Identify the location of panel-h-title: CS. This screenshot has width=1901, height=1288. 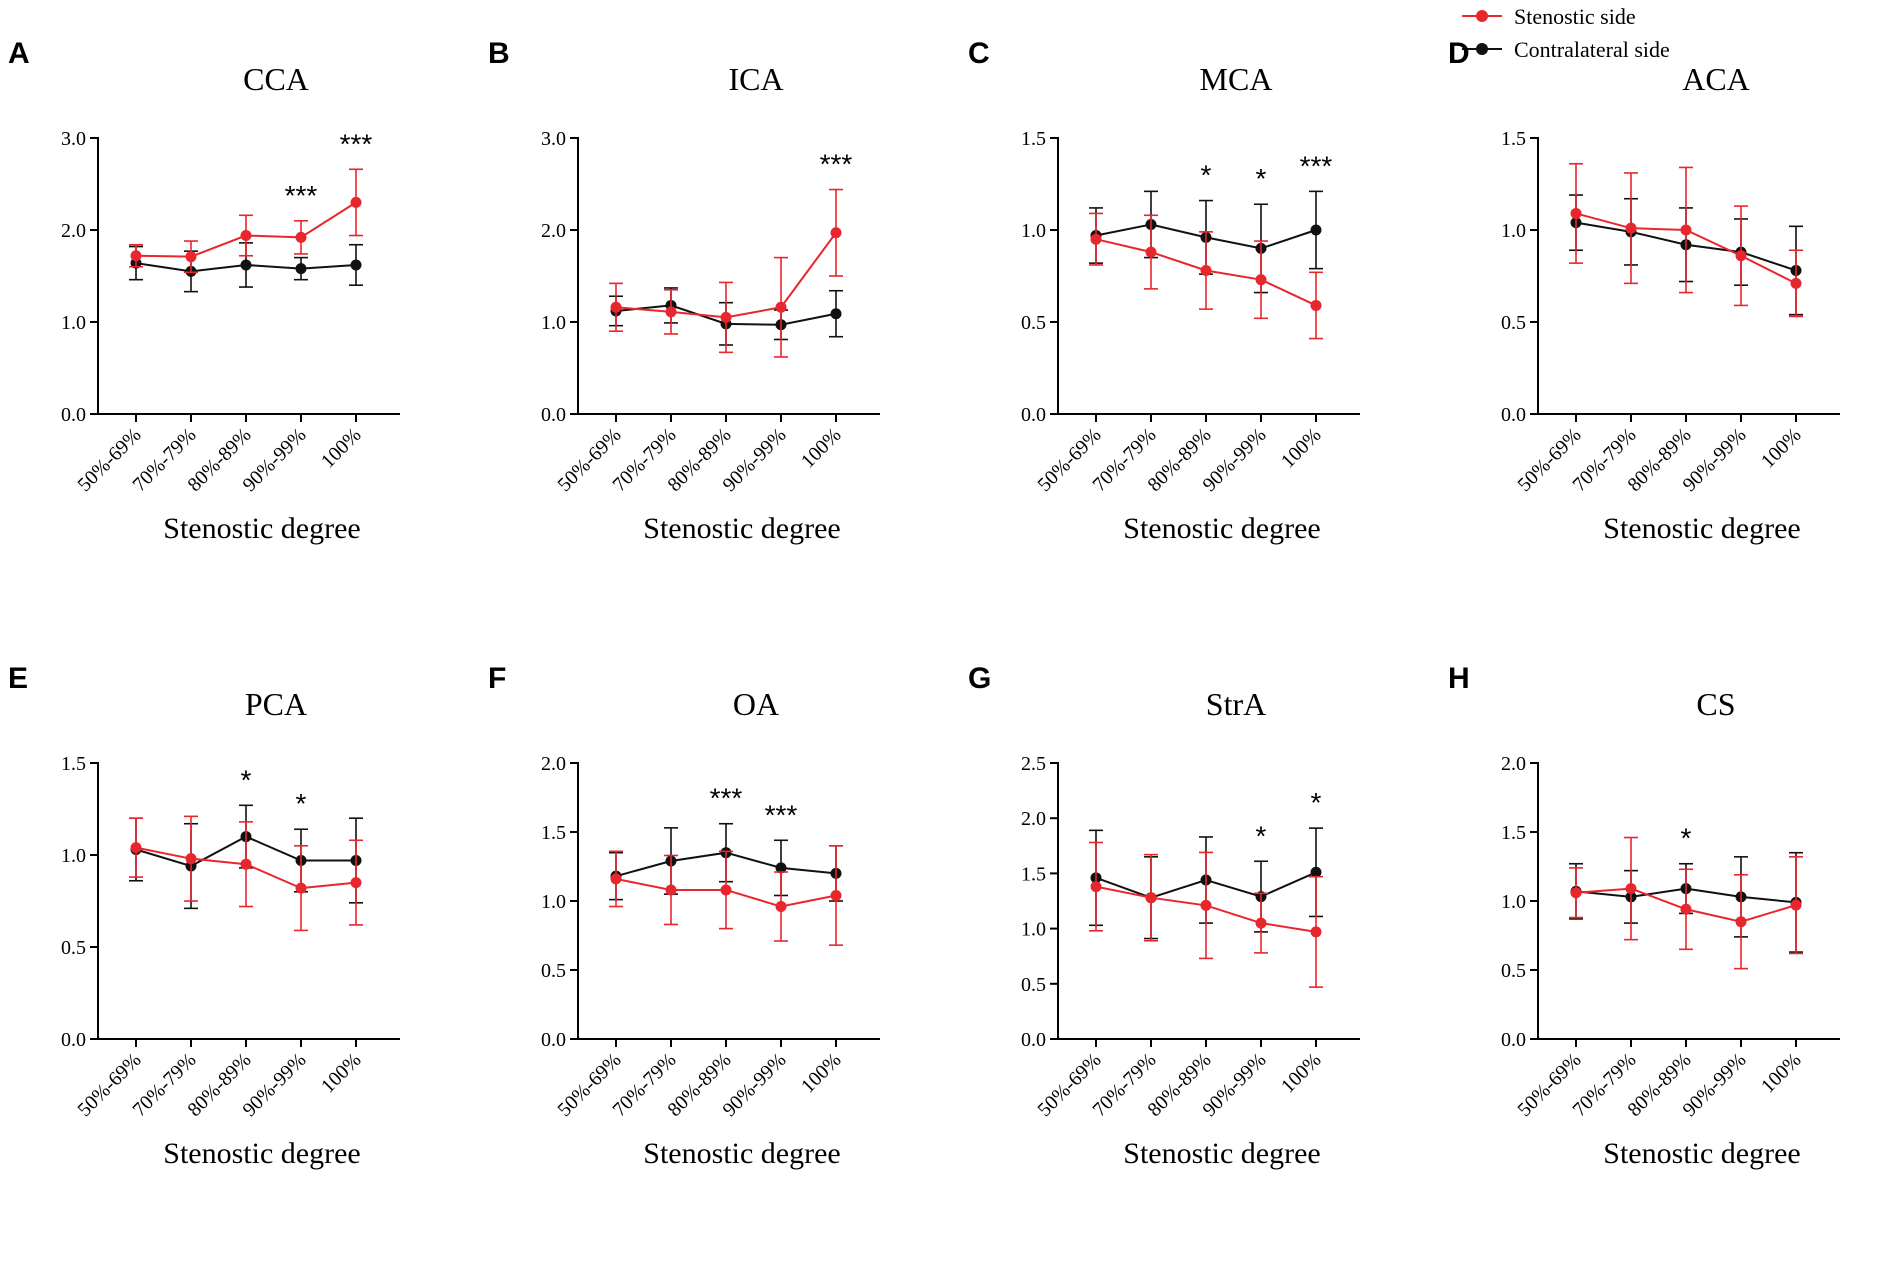
(1715, 704).